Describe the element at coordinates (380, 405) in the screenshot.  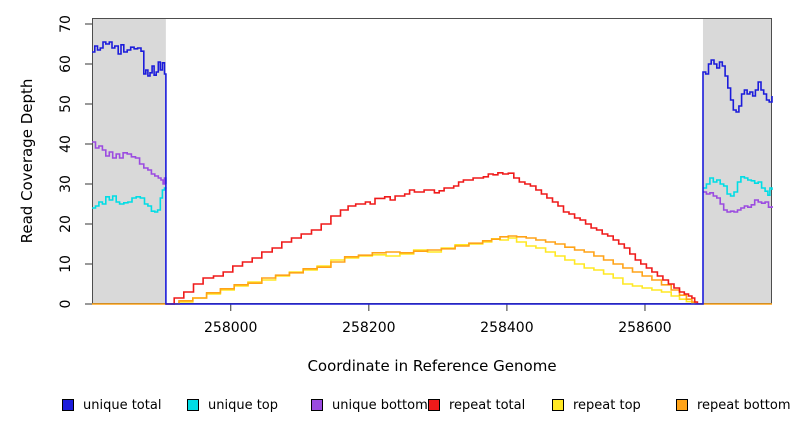
I see `legend-label: unique bottom` at that location.